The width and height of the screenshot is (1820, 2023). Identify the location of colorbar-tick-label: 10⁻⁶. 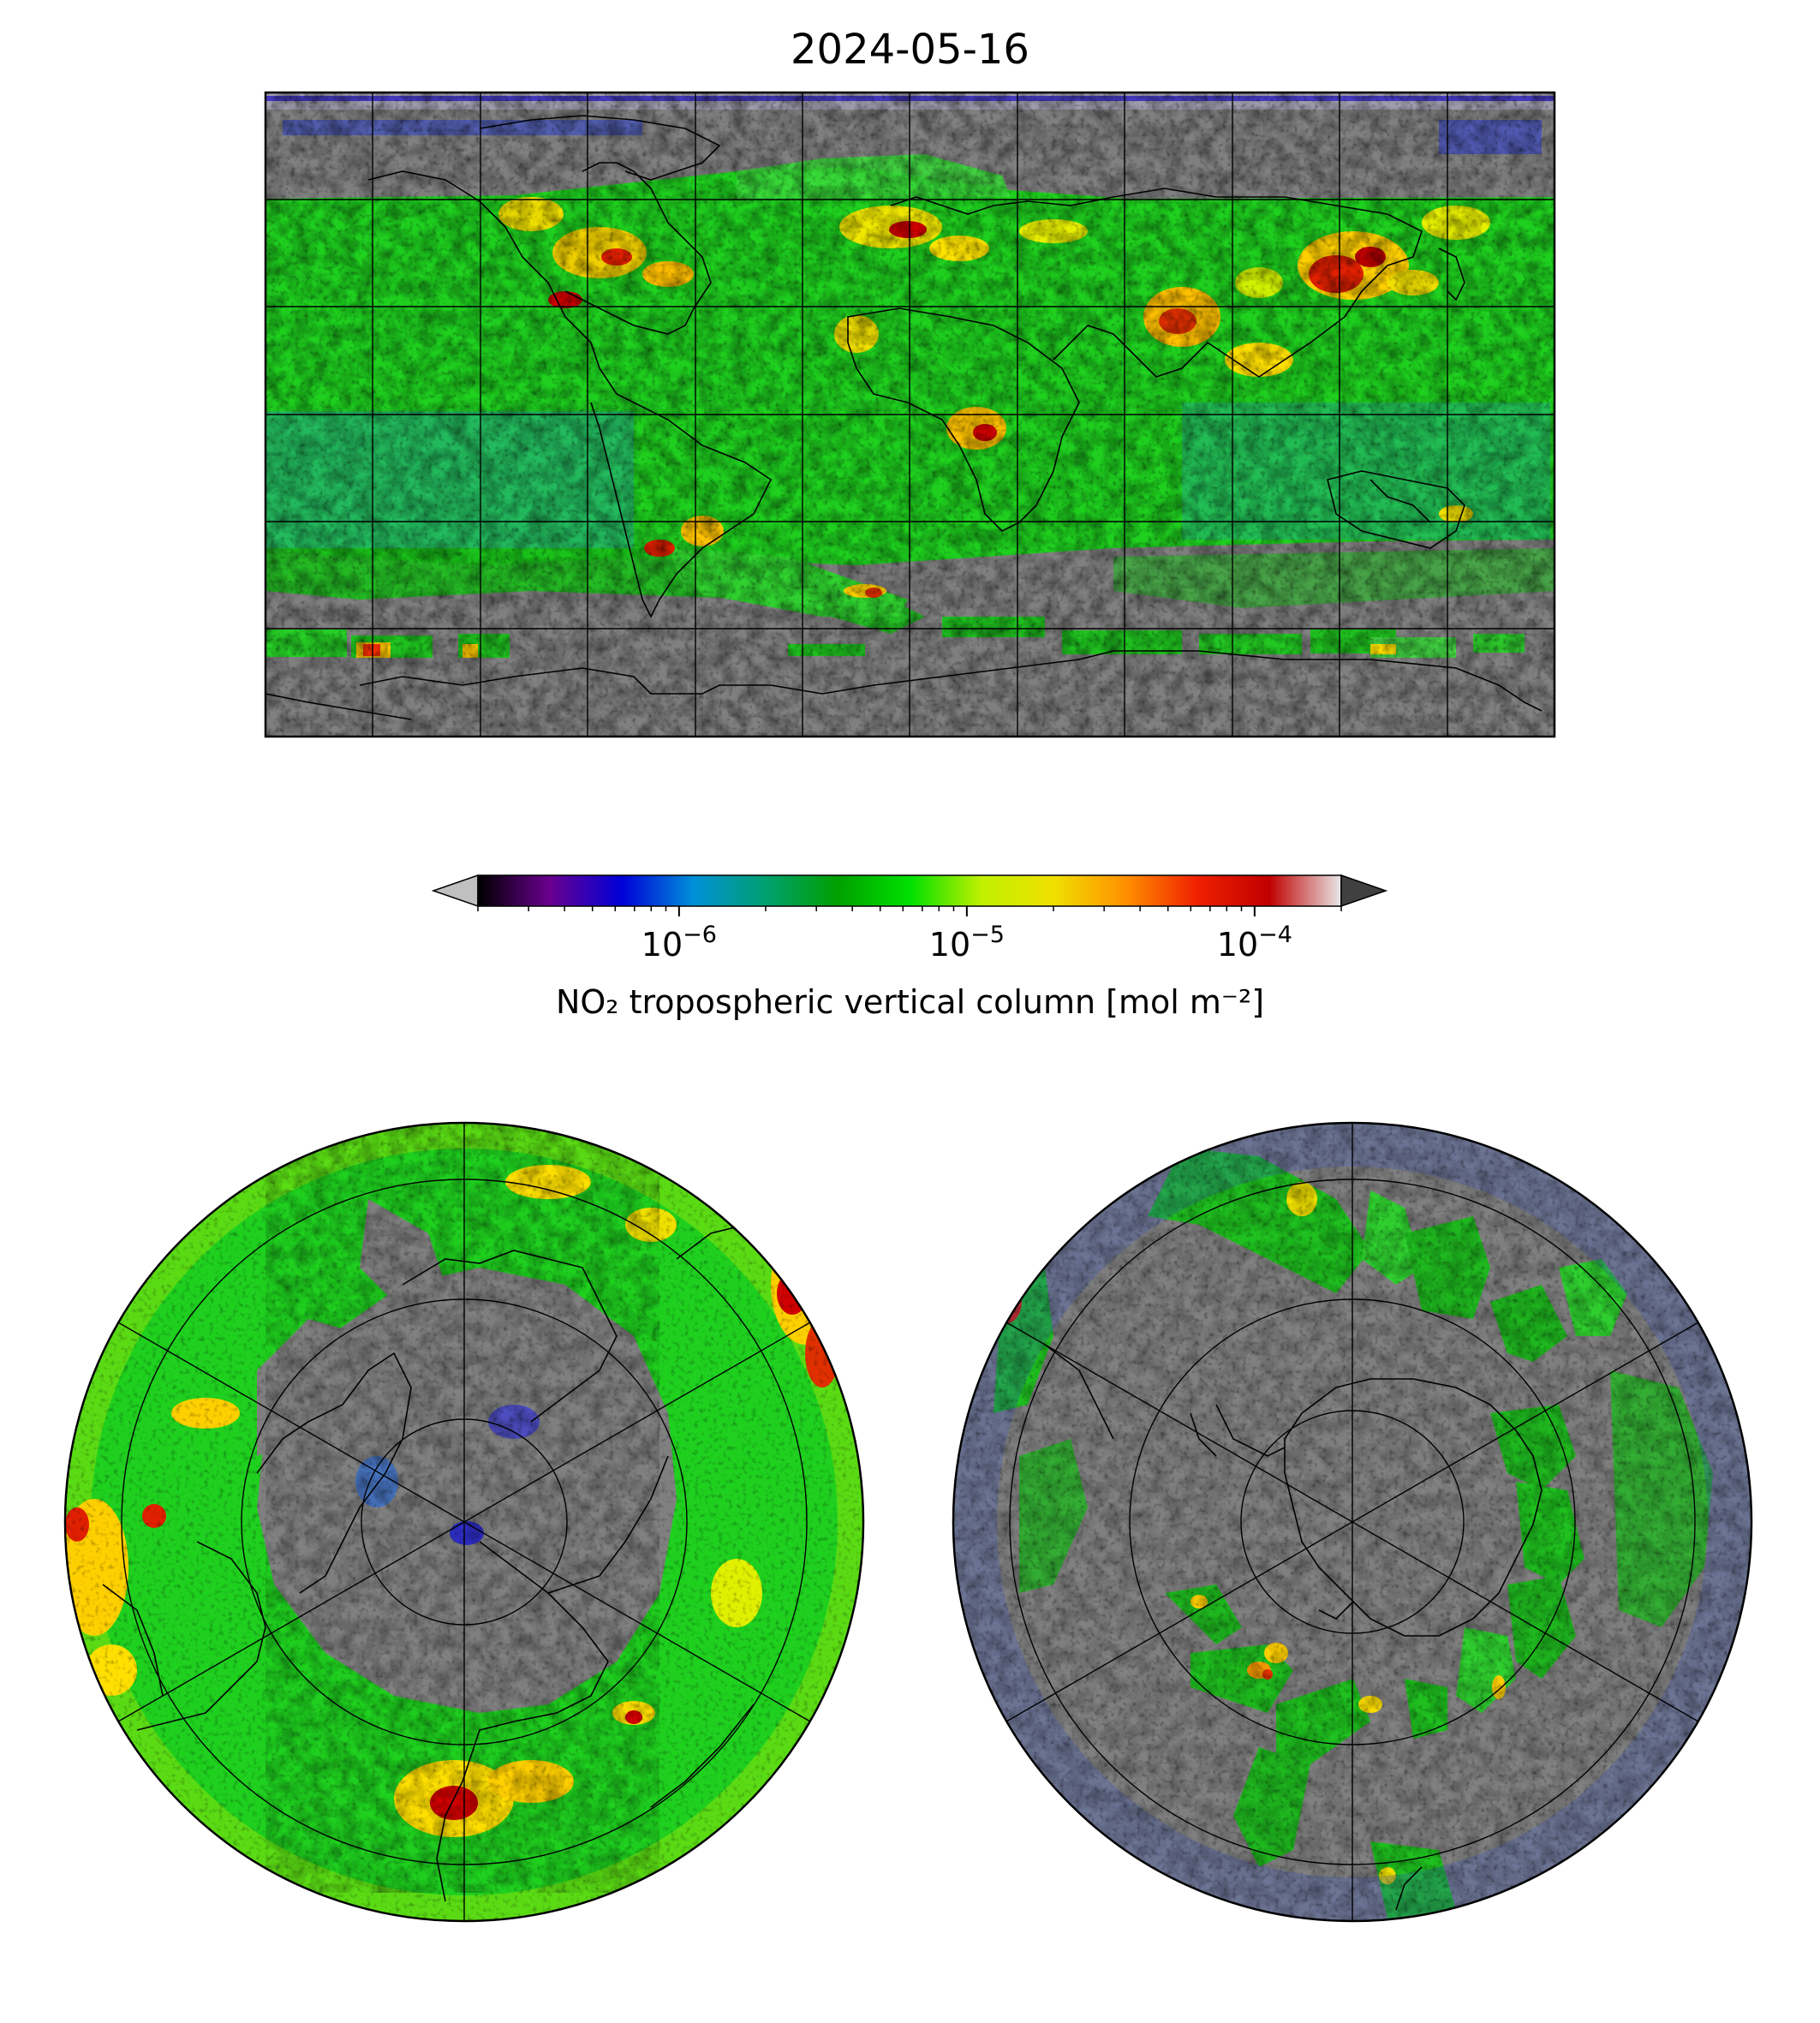
(679, 943).